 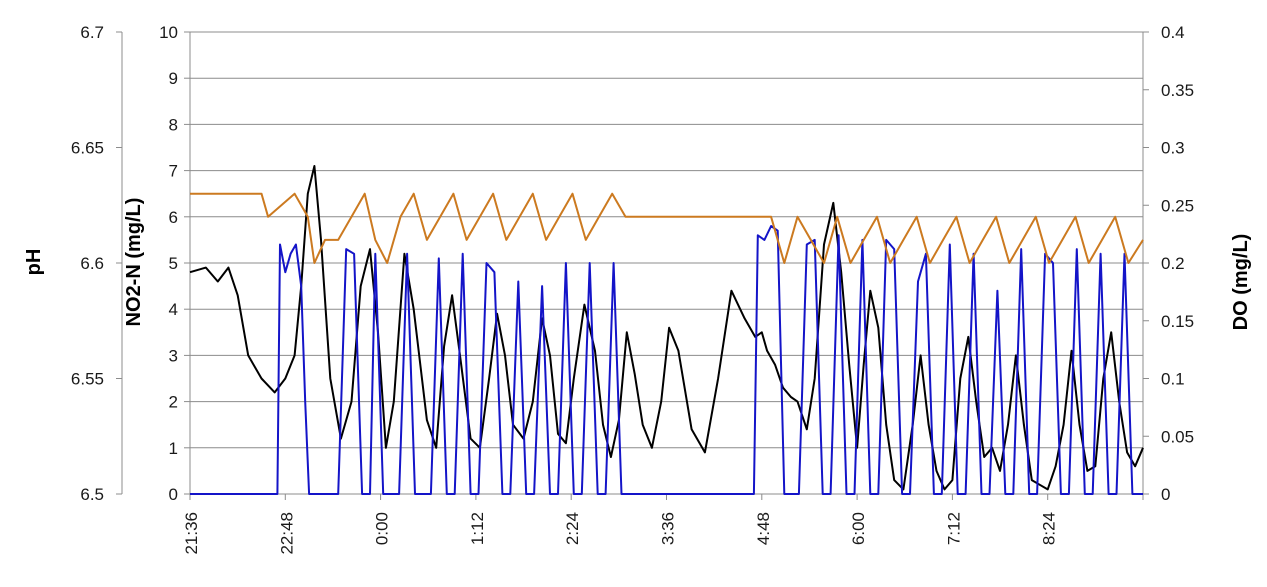 I want to click on no2-tick-label: 9, so click(x=173, y=78).